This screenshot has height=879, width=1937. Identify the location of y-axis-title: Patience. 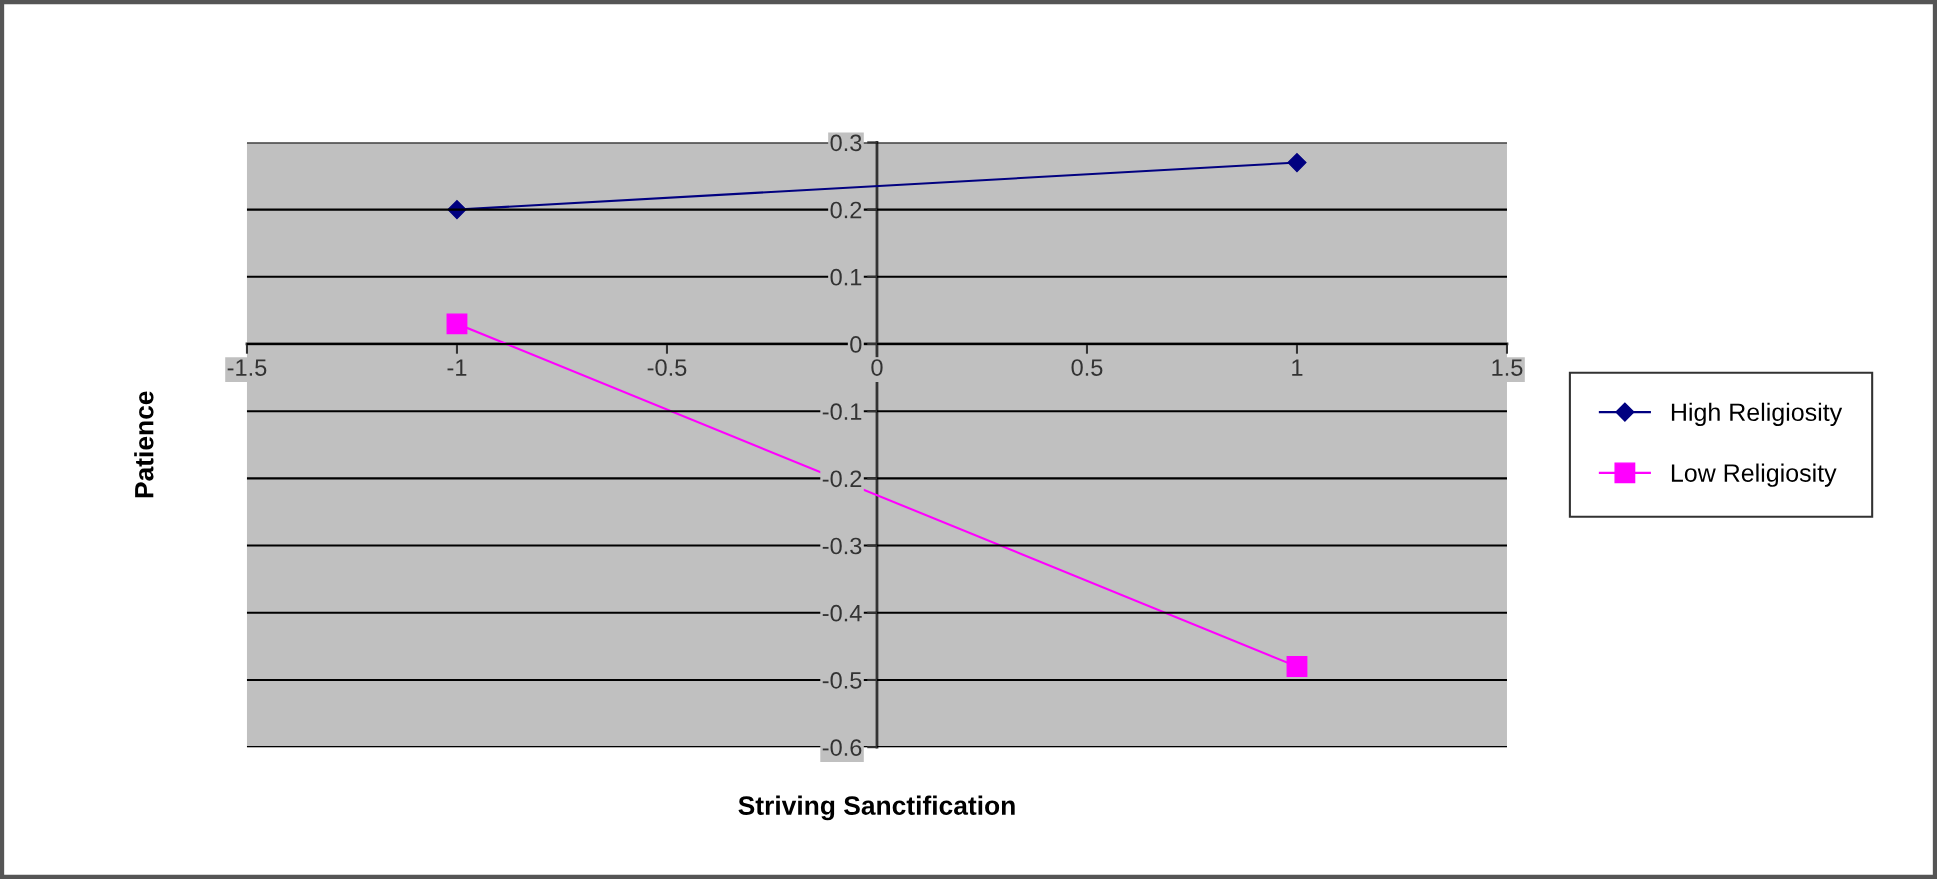
(144, 444).